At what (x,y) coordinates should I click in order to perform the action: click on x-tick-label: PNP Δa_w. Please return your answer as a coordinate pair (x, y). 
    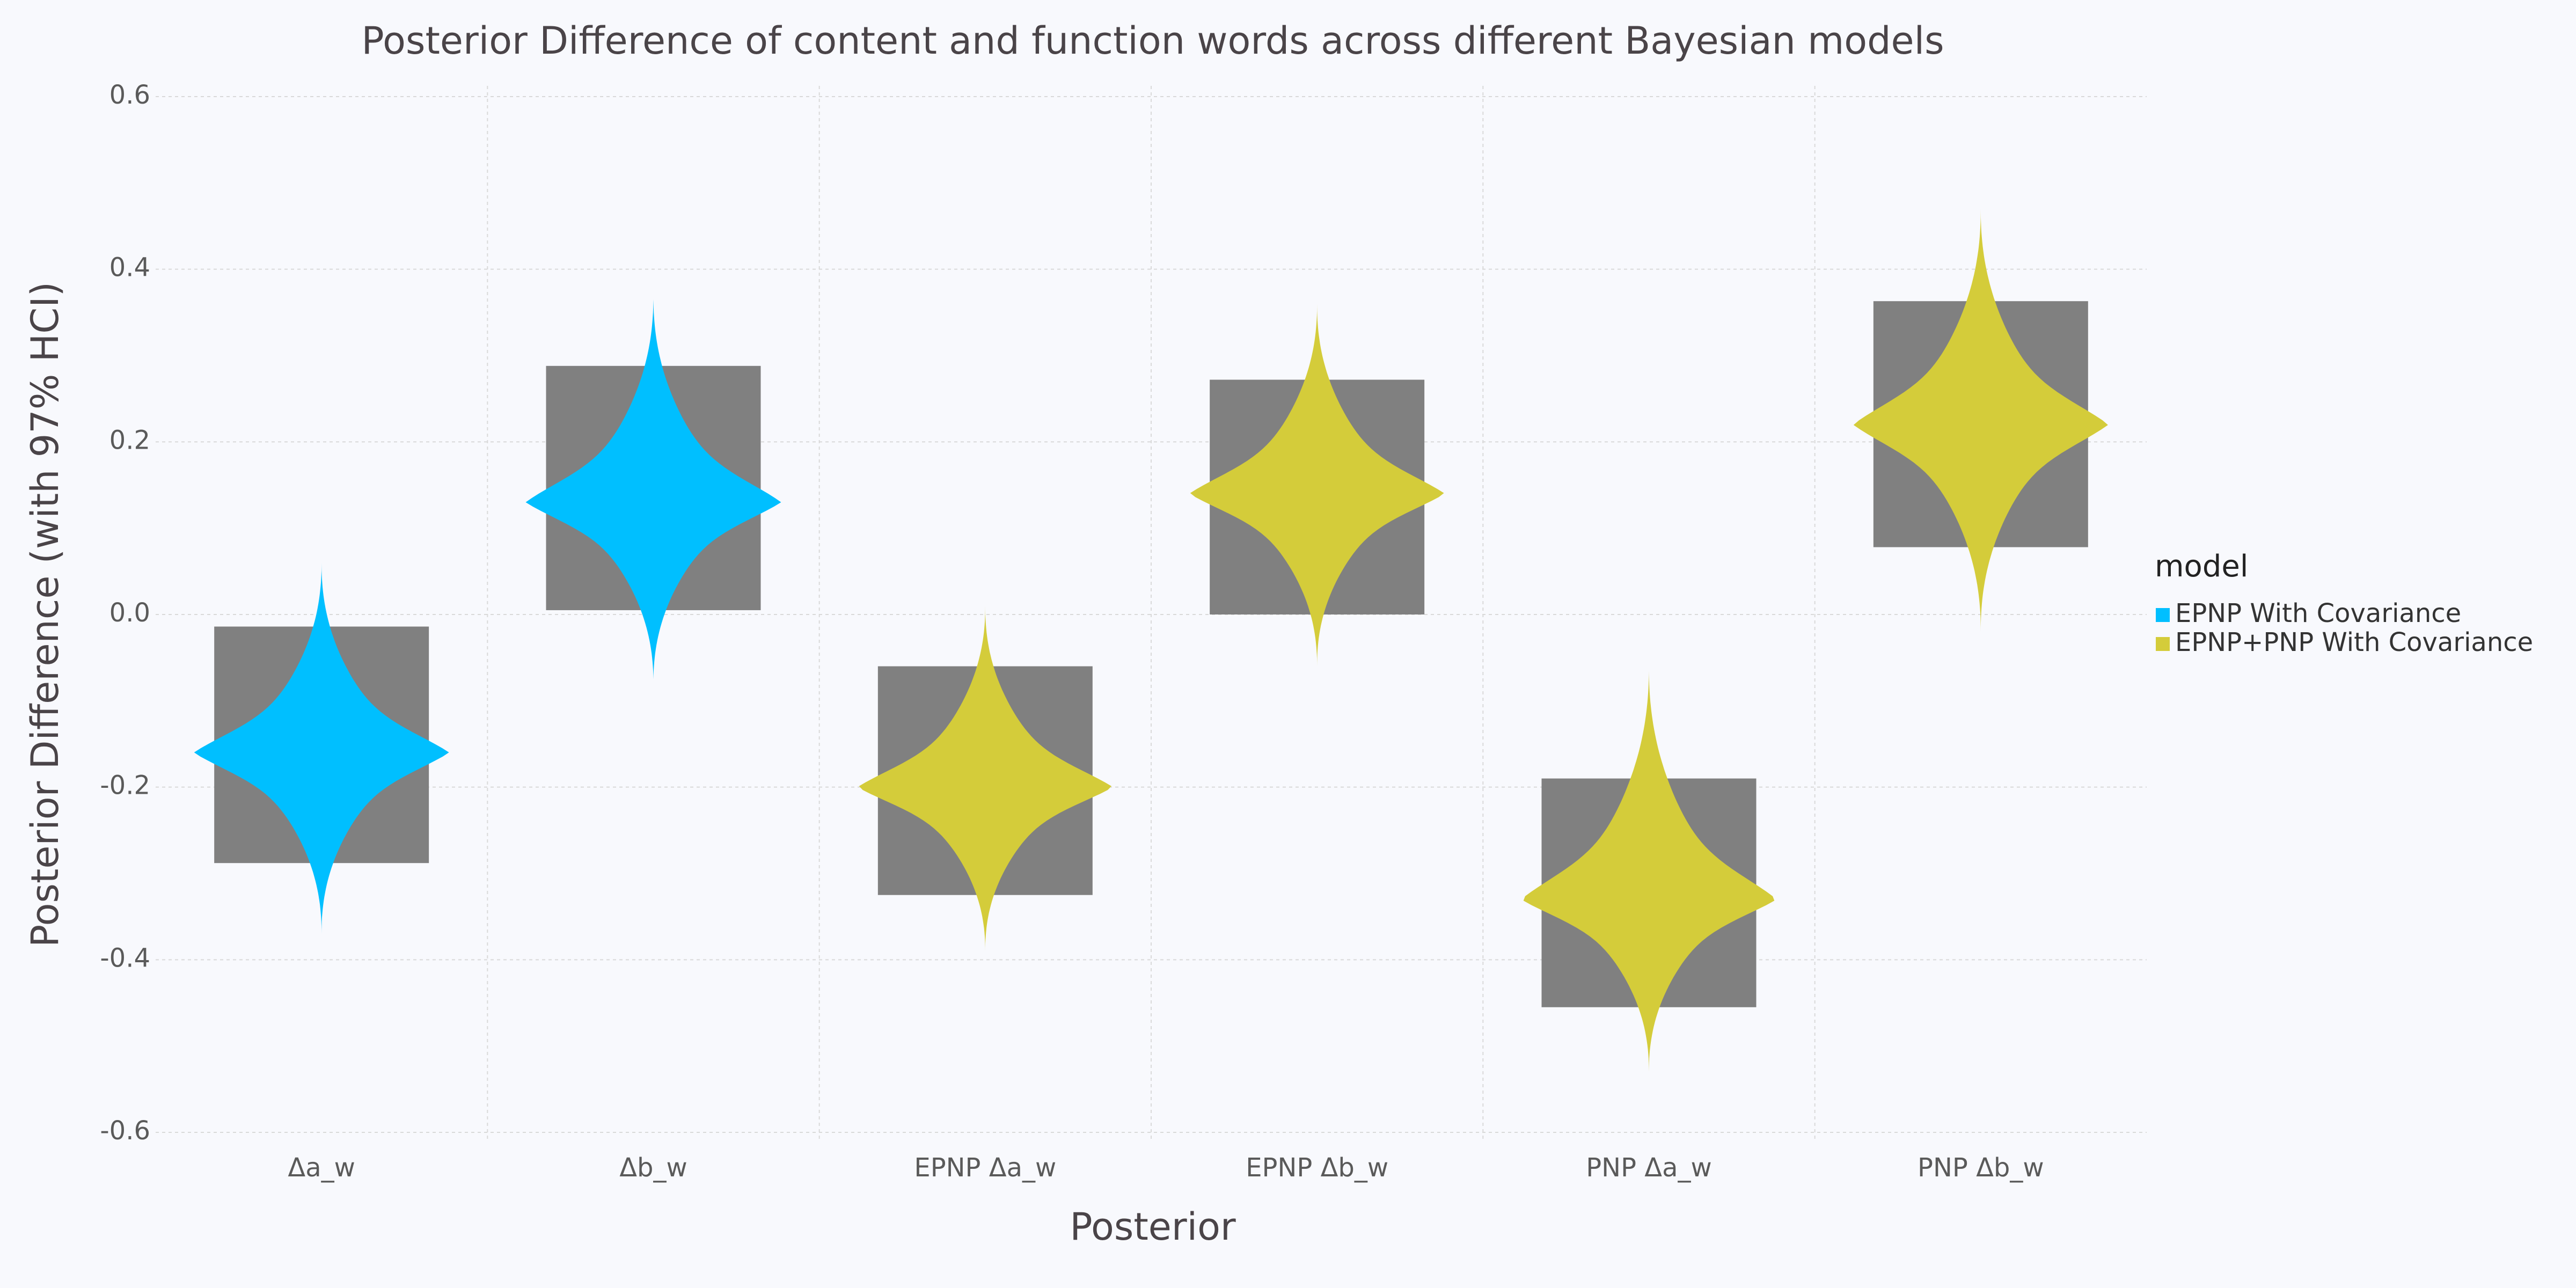
    Looking at the image, I should click on (1649, 1168).